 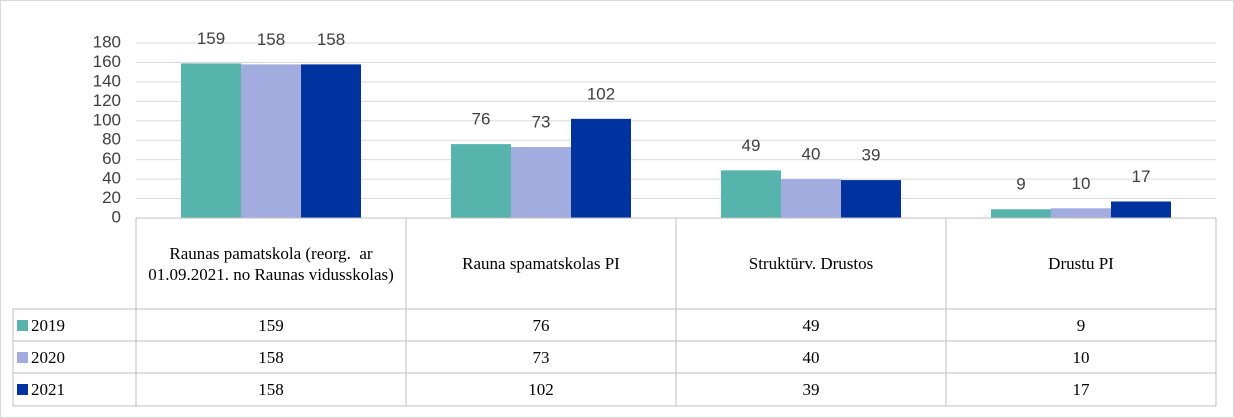 I want to click on data-label: 159, so click(x=211, y=38).